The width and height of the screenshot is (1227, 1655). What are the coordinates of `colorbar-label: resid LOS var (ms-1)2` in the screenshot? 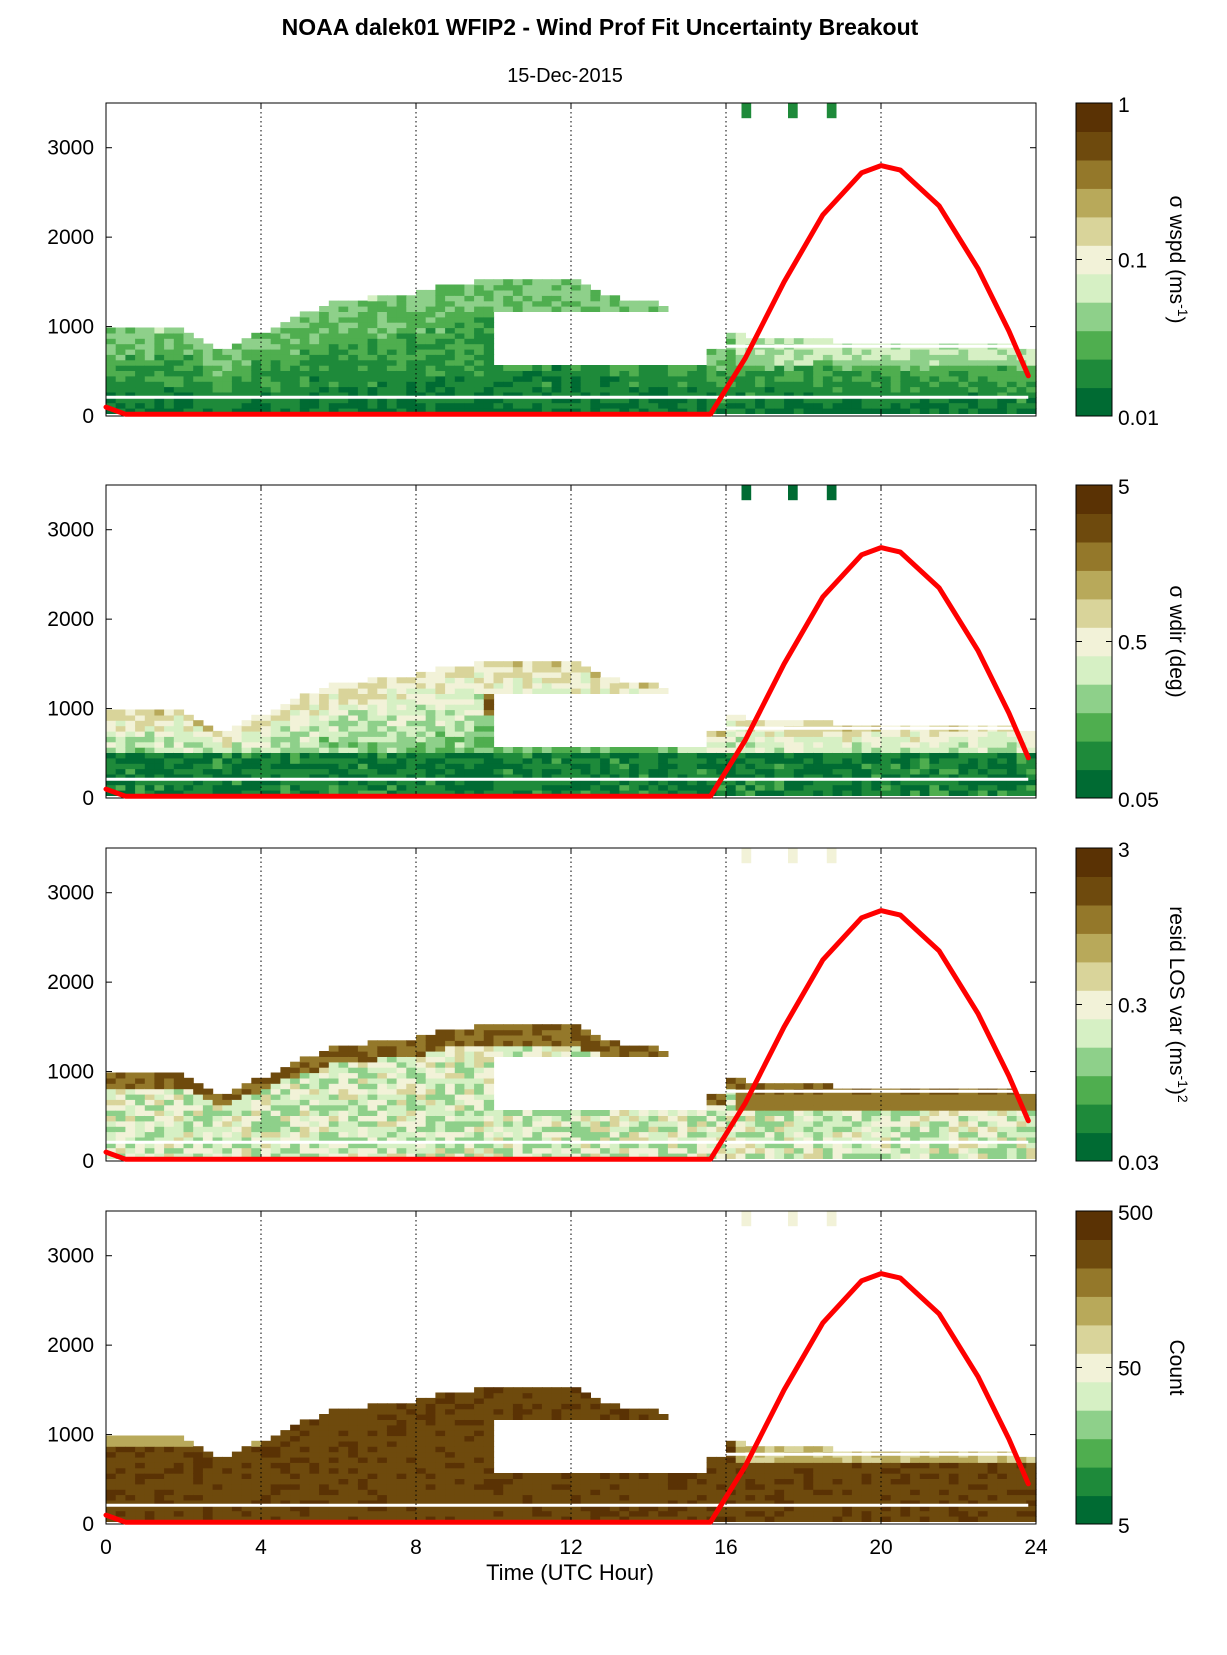 It's located at (1178, 1004).